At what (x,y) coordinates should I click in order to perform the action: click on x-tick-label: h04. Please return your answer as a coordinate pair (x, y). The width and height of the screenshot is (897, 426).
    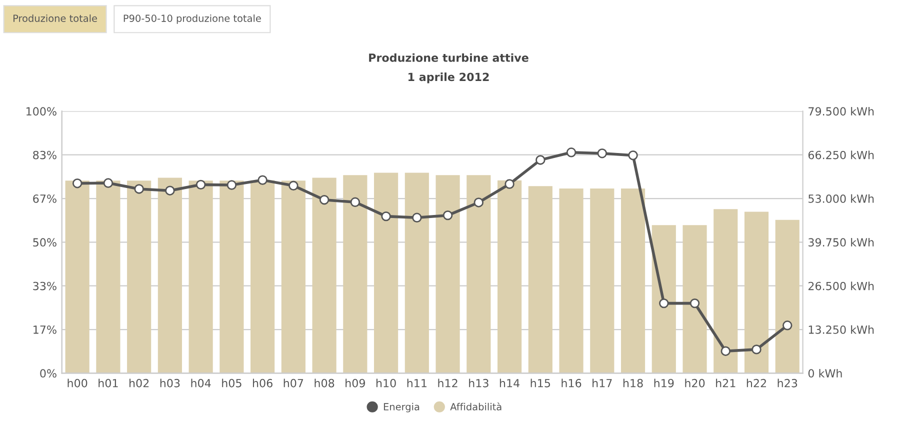
    Looking at the image, I should click on (201, 383).